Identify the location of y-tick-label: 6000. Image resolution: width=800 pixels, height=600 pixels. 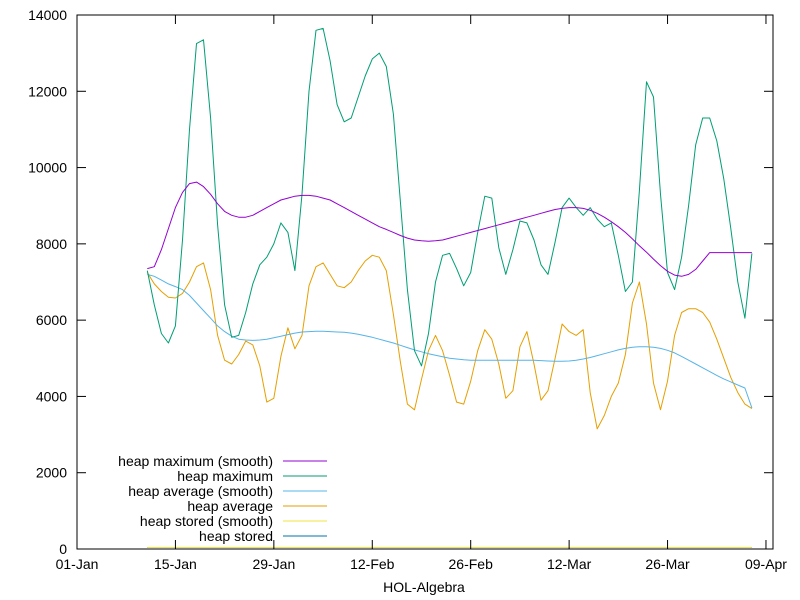
(51, 320).